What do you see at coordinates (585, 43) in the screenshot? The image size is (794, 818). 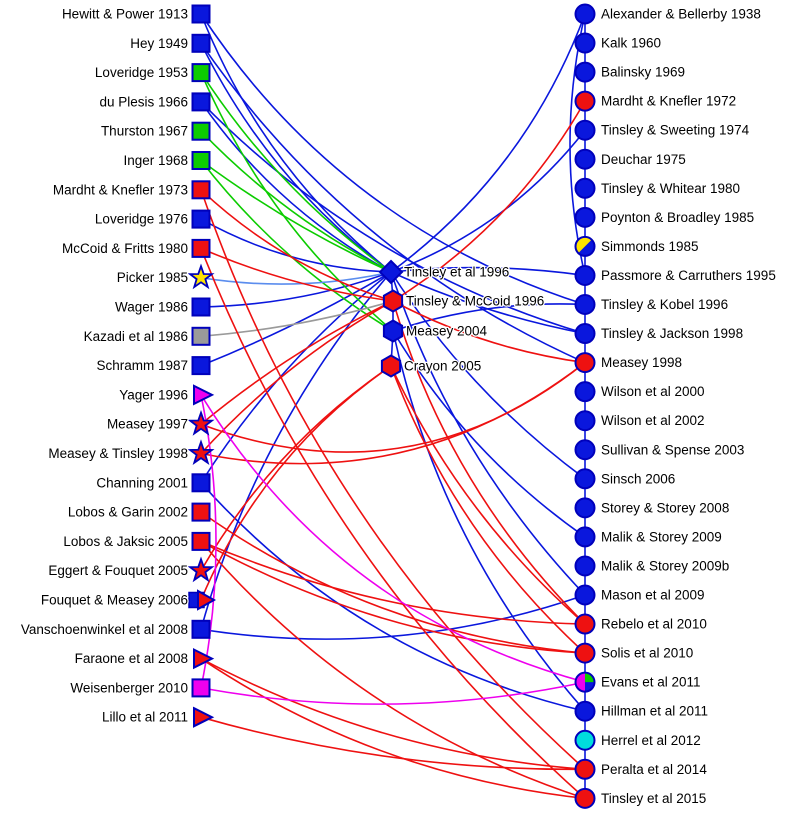 I see `node-R2` at bounding box center [585, 43].